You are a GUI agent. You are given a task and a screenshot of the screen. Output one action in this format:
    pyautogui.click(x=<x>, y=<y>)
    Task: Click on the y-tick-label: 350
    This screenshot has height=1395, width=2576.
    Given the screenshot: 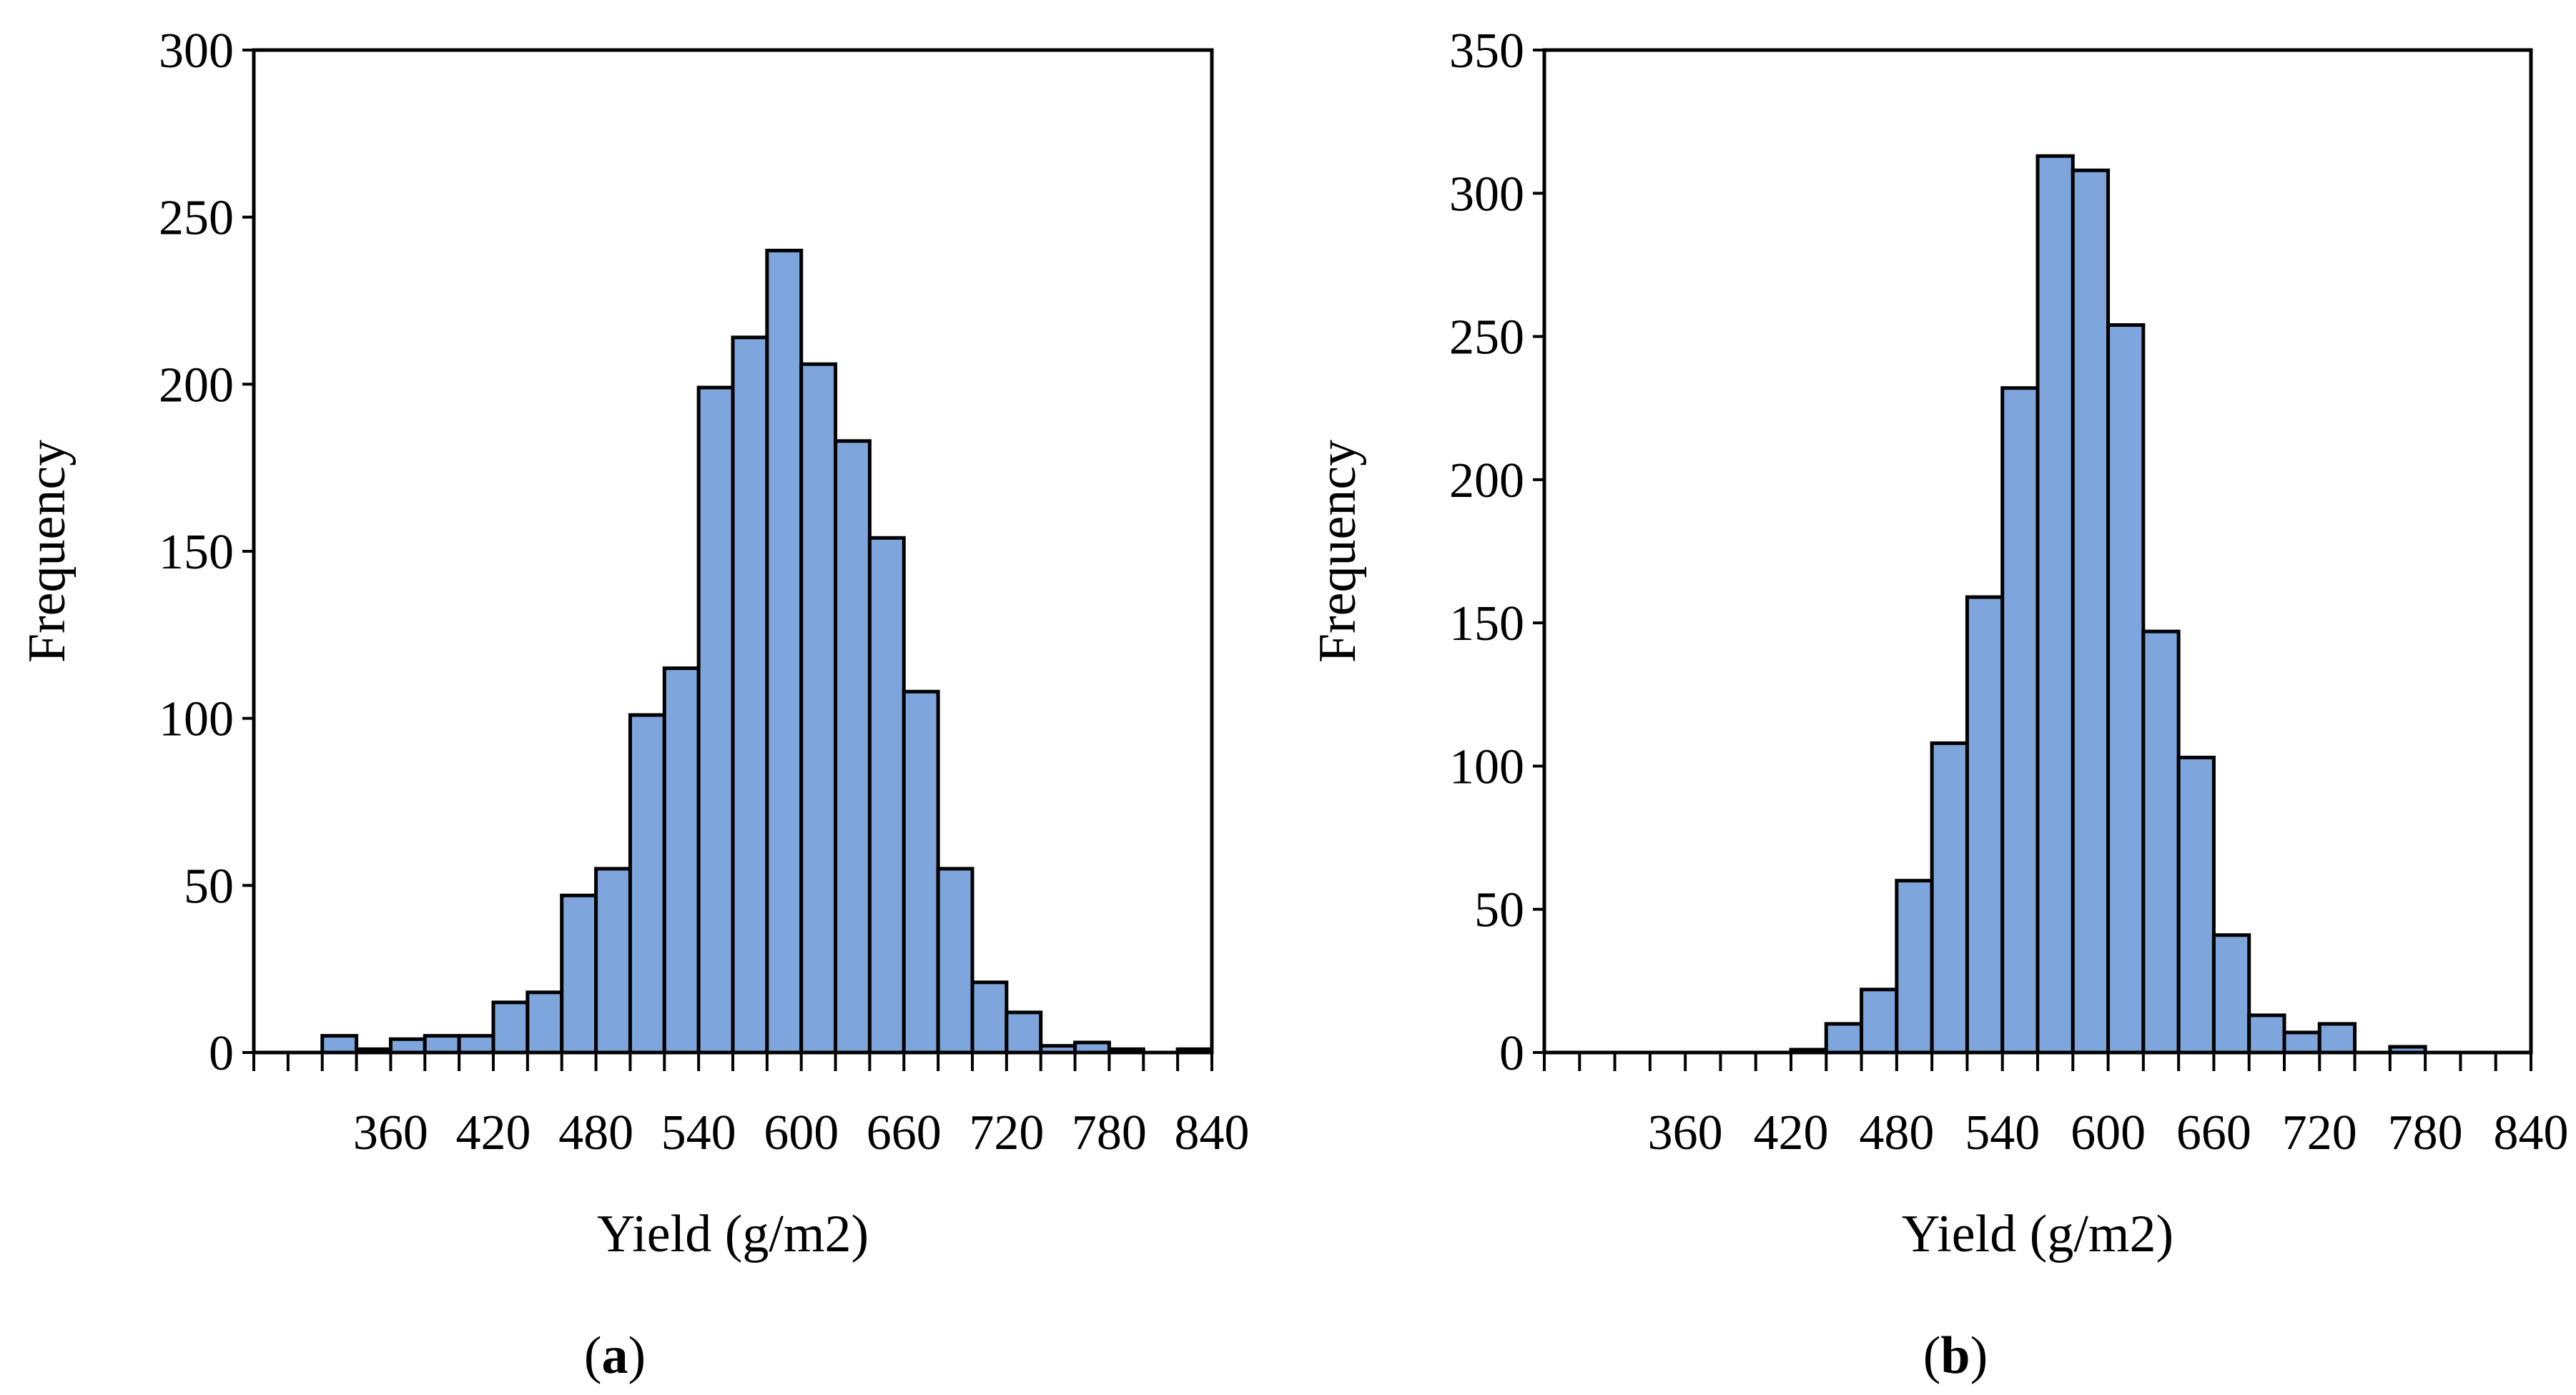 What is the action you would take?
    pyautogui.click(x=1486, y=51)
    